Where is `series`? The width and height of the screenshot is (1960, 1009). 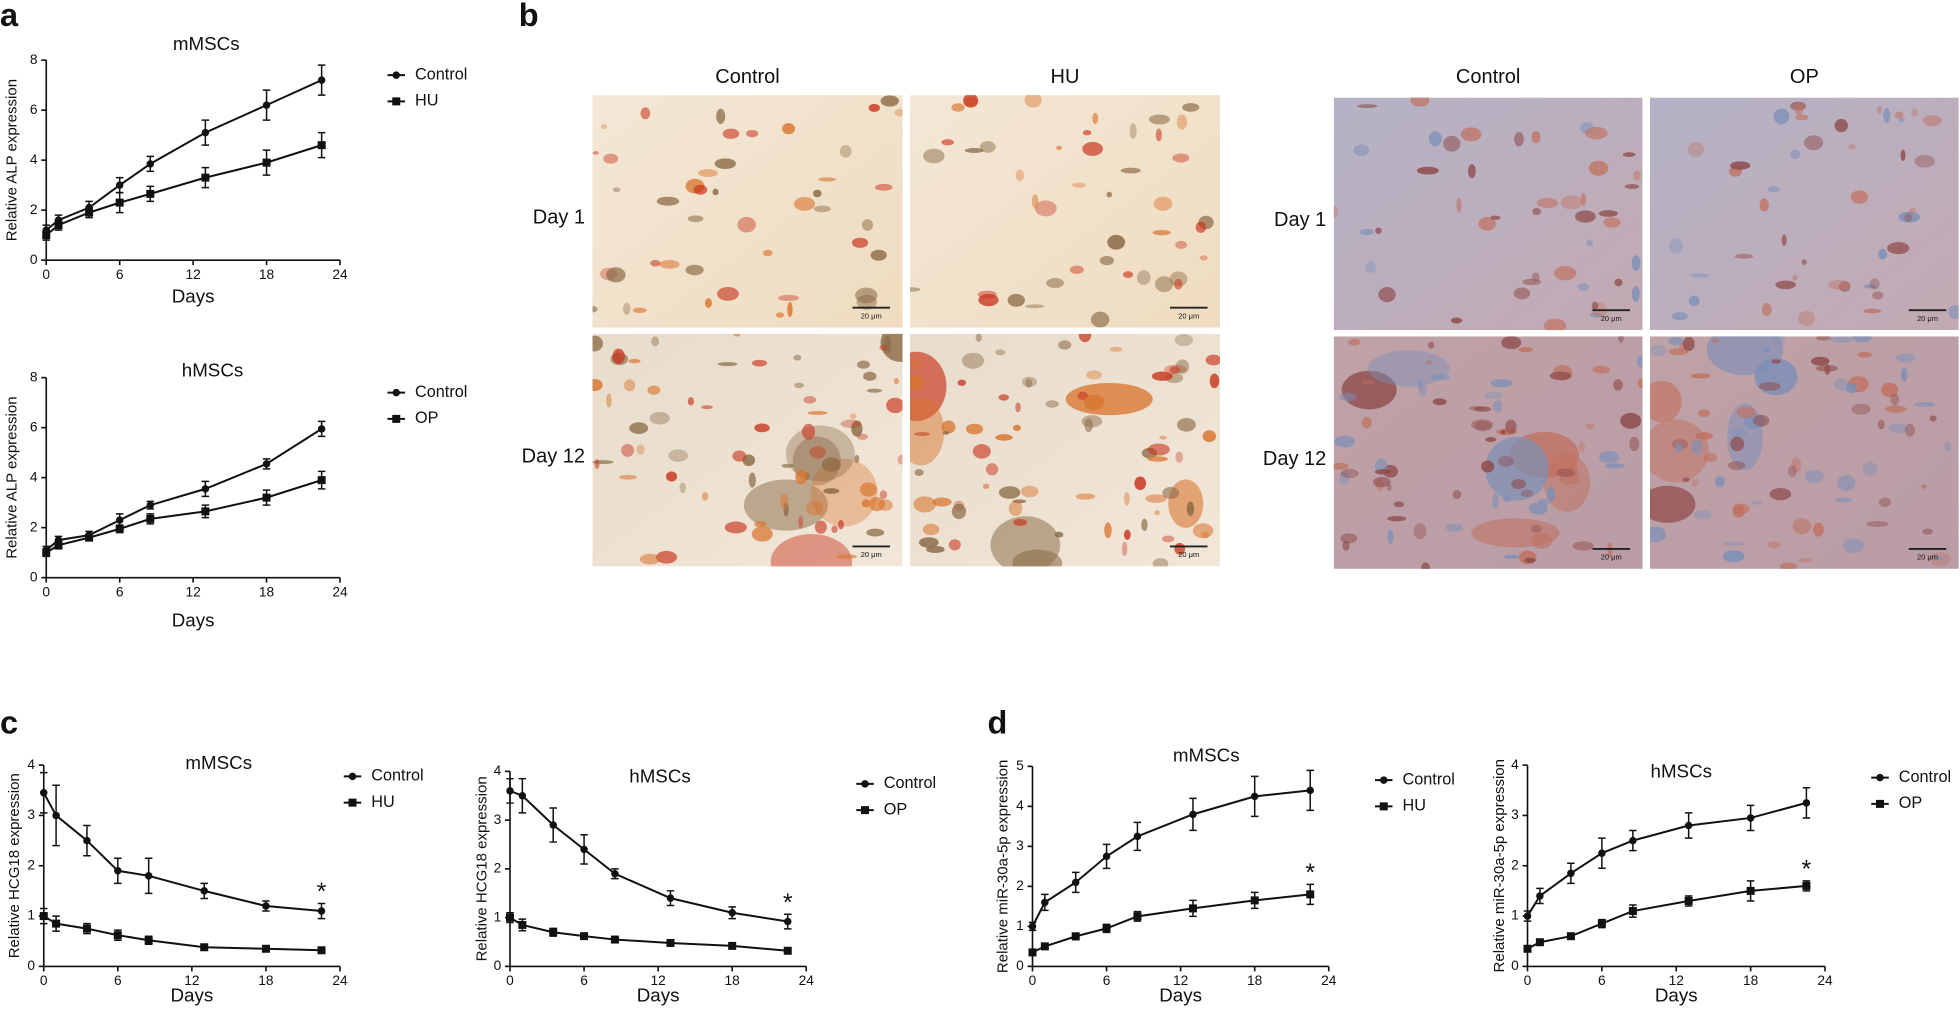 series is located at coordinates (184, 487).